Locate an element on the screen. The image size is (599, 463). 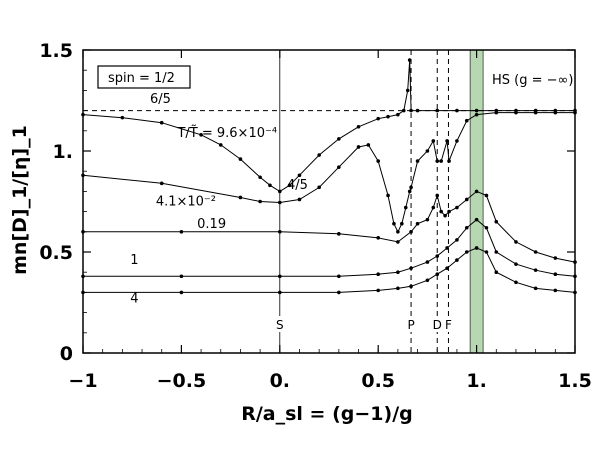
y-tick-label: 0 is located at coordinates (66, 354).